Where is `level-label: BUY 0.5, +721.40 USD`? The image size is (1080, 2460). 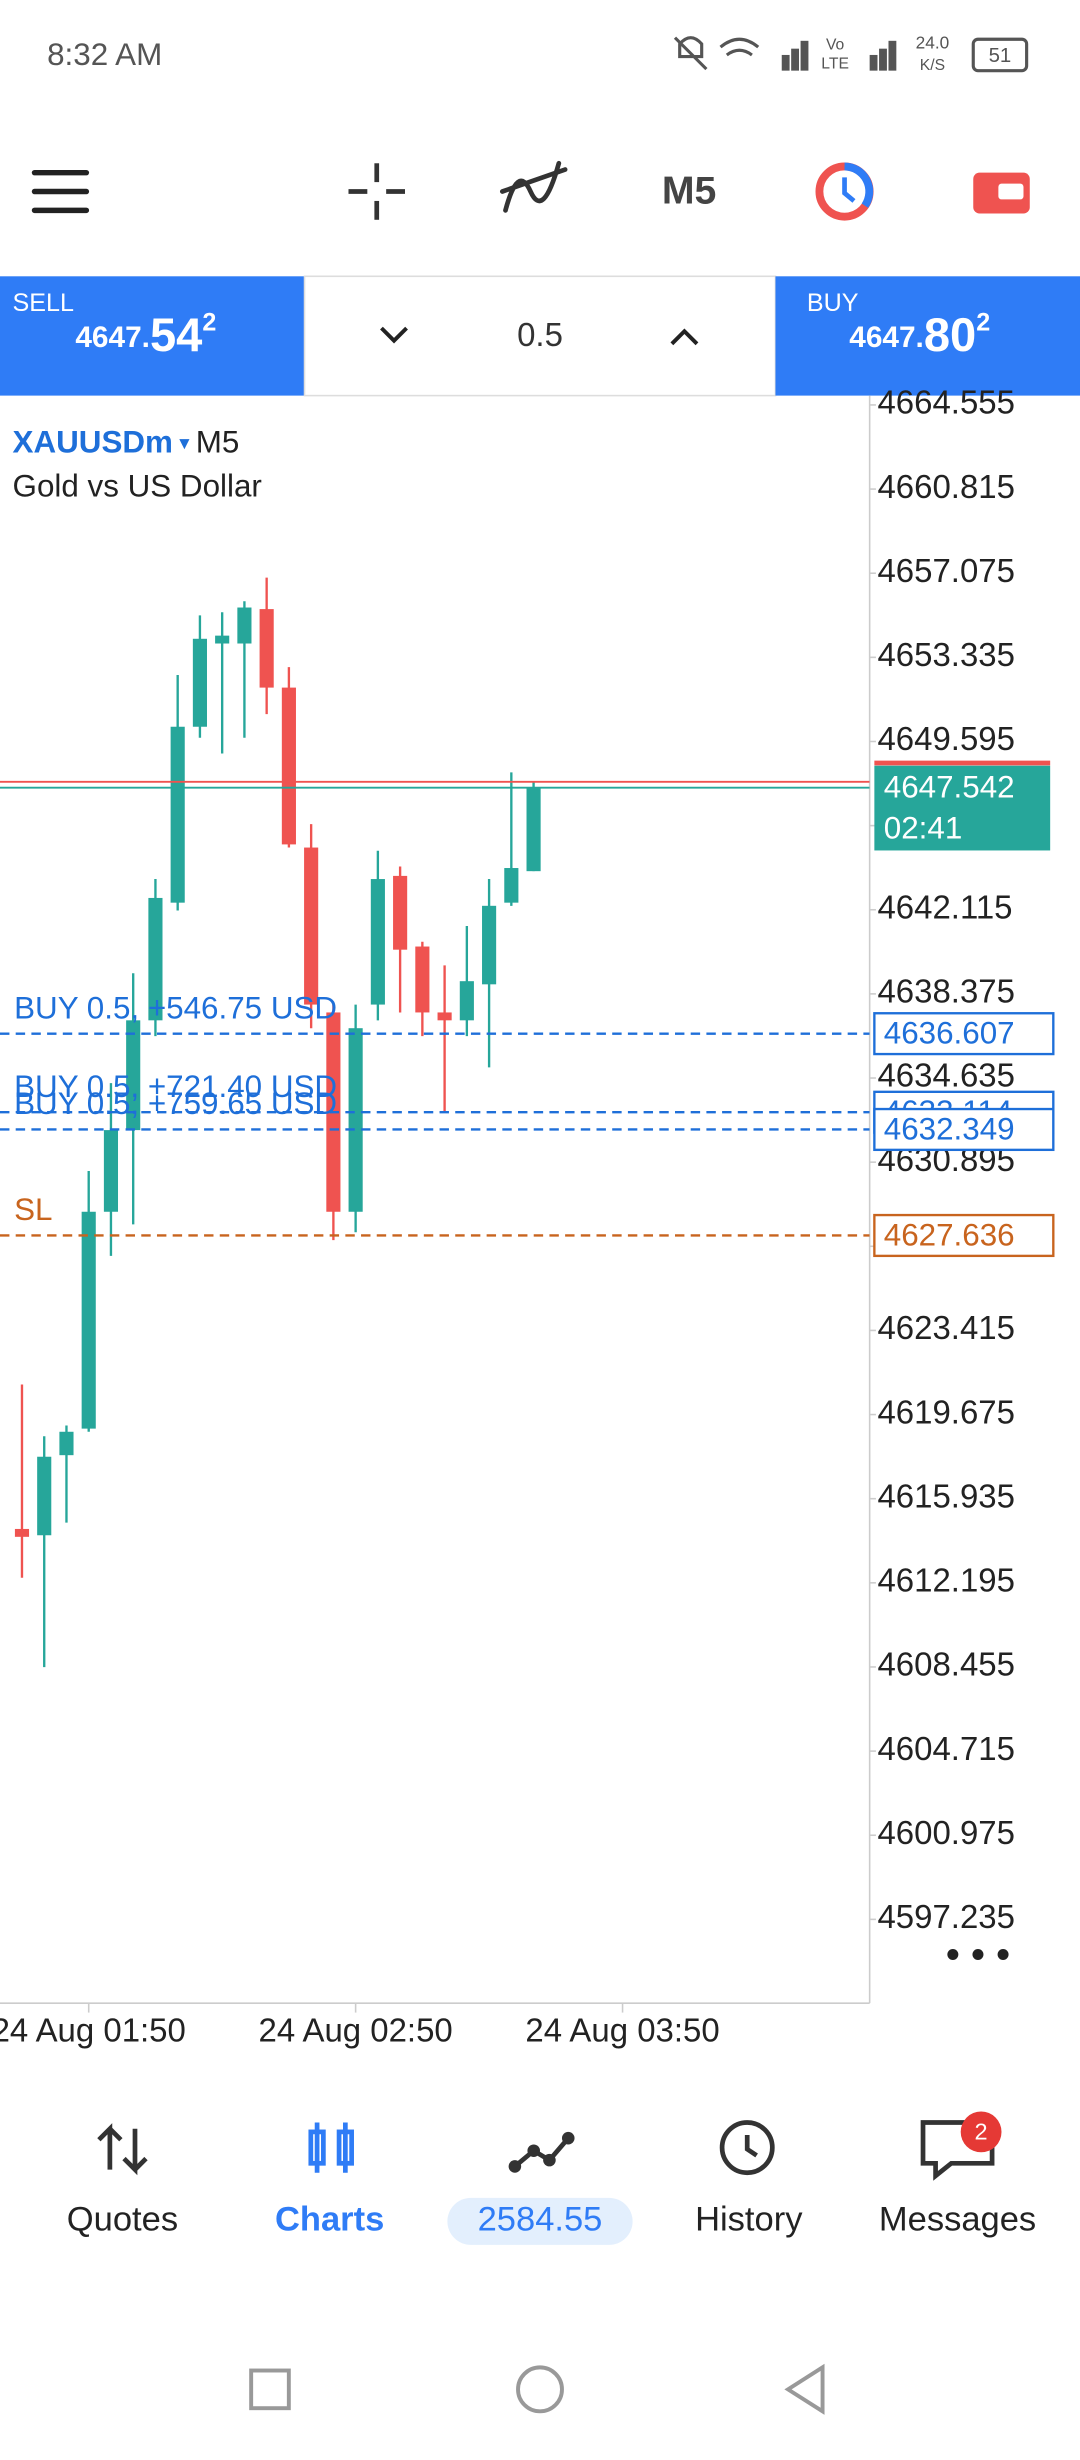 level-label: BUY 0.5, +721.40 USD is located at coordinates (175, 1086).